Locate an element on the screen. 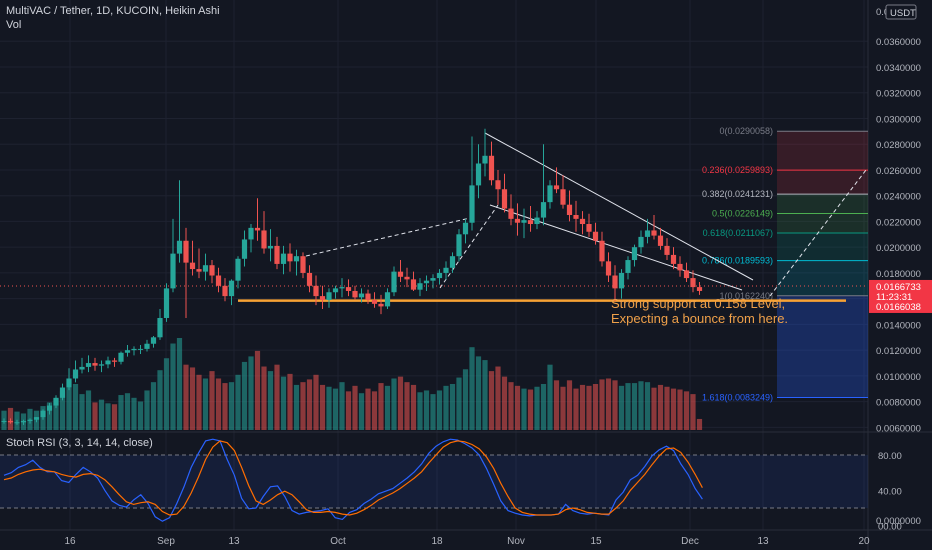  bar-countdown-label: 11:23:31 is located at coordinates (894, 297).